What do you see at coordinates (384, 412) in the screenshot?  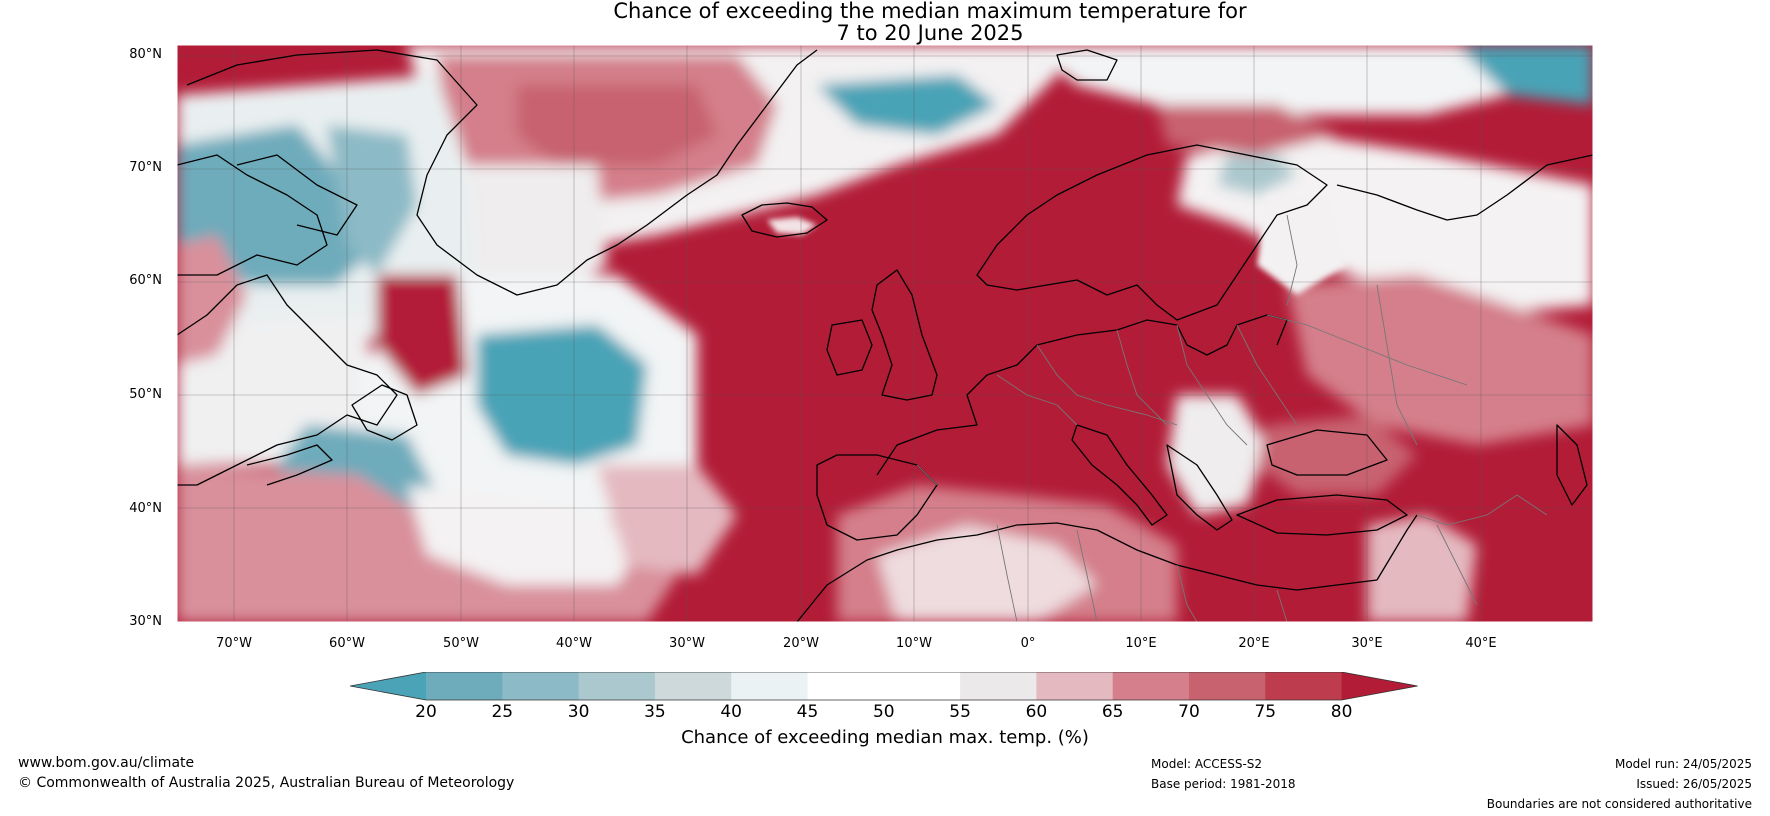 I see `coast-newfoundland` at bounding box center [384, 412].